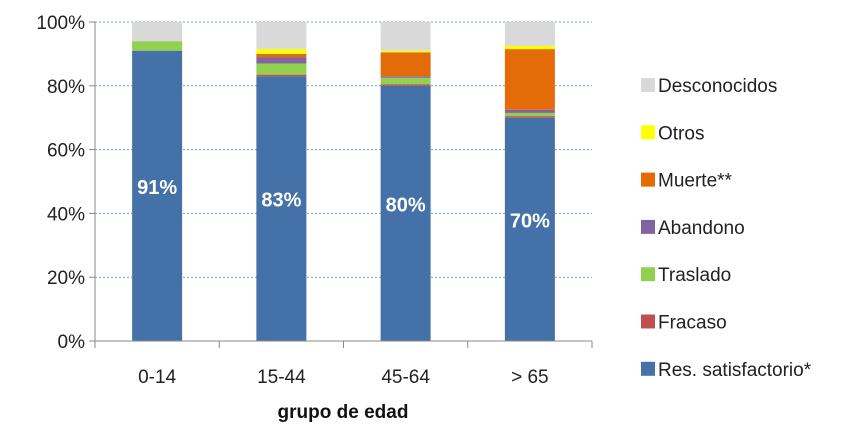  I want to click on x-axis: 0-14 15-44 45-64 > 65, so click(343, 364).